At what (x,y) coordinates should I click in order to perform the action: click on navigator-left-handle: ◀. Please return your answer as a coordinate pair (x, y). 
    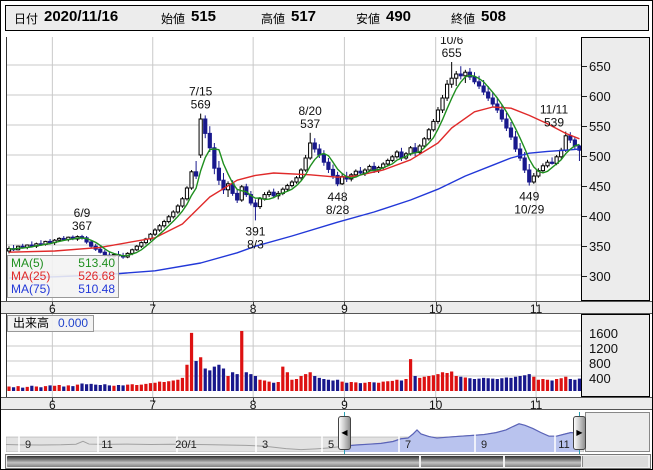
    Looking at the image, I should click on (344, 433).